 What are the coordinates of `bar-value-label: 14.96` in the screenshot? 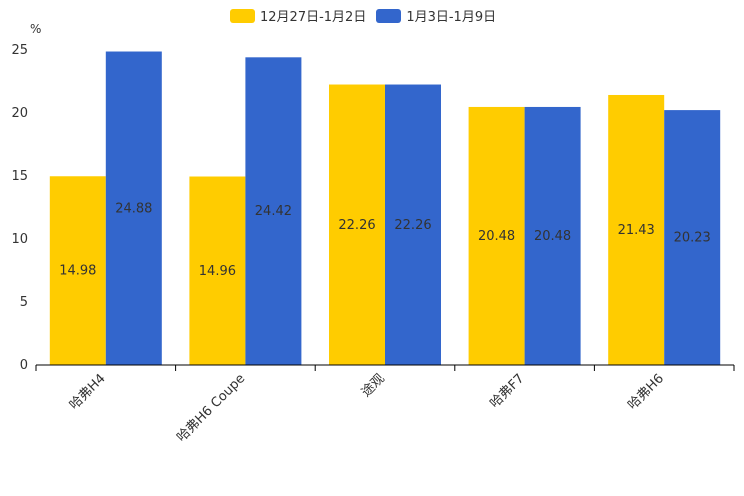 It's located at (217, 271).